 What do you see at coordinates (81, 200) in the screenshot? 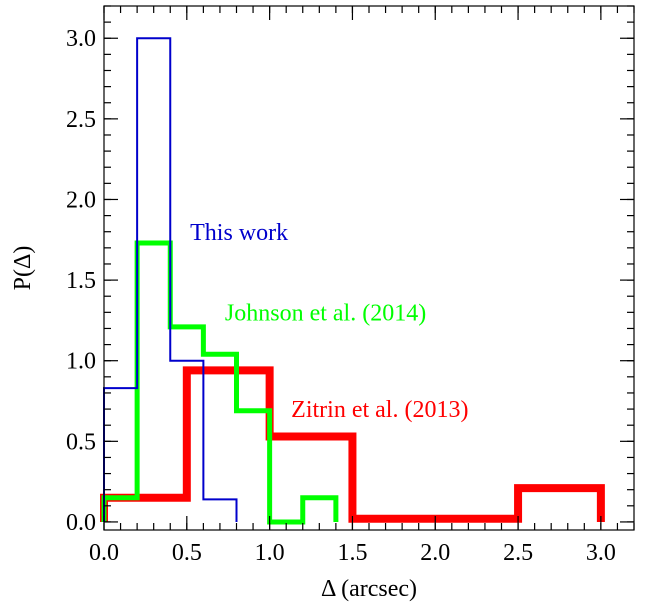
I see `y-tick-label: 2.0` at bounding box center [81, 200].